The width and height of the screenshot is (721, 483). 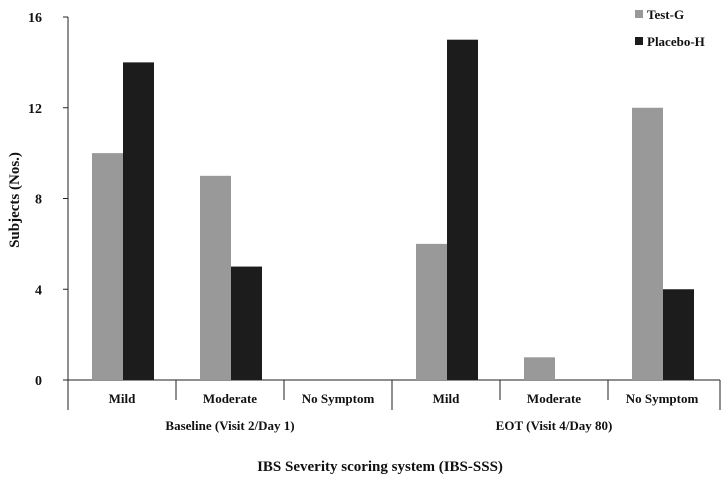 I want to click on y-tick-label: 16, so click(x=35, y=18).